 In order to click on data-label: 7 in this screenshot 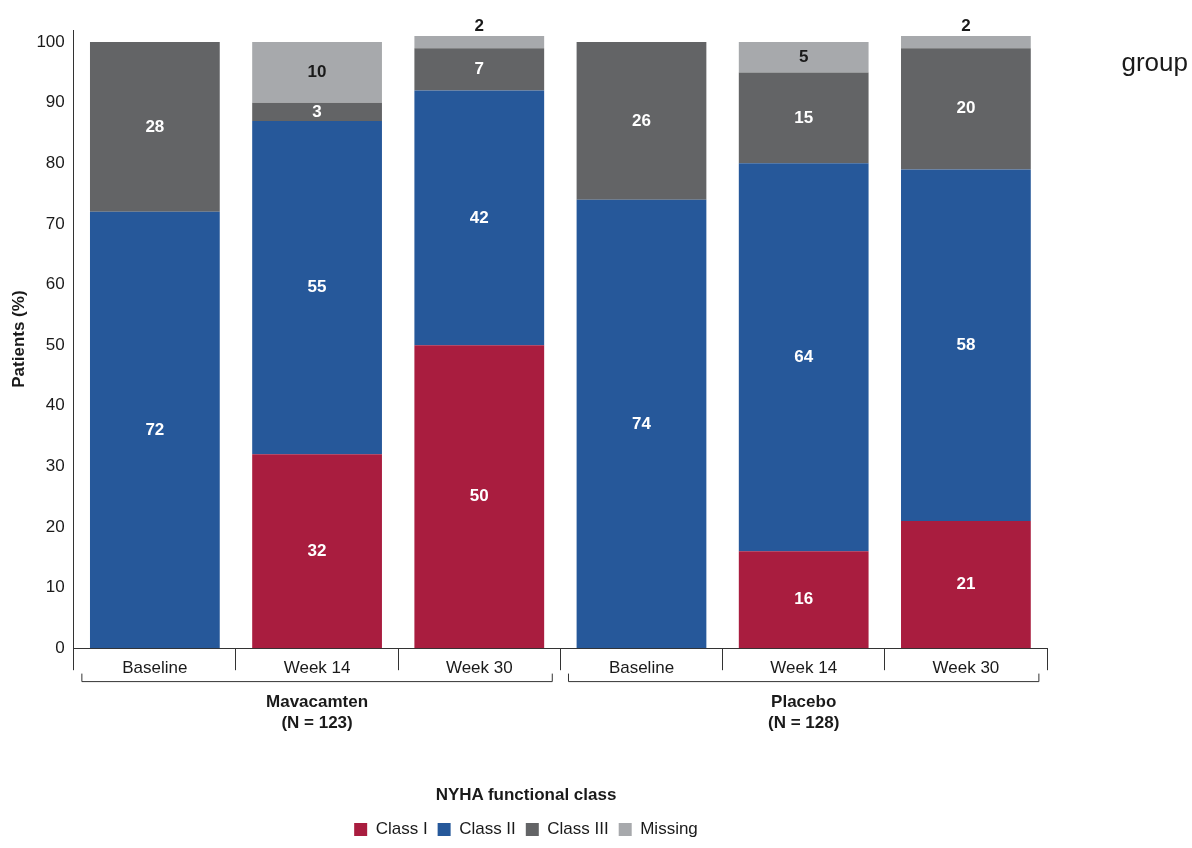, I will do `click(479, 69)`.